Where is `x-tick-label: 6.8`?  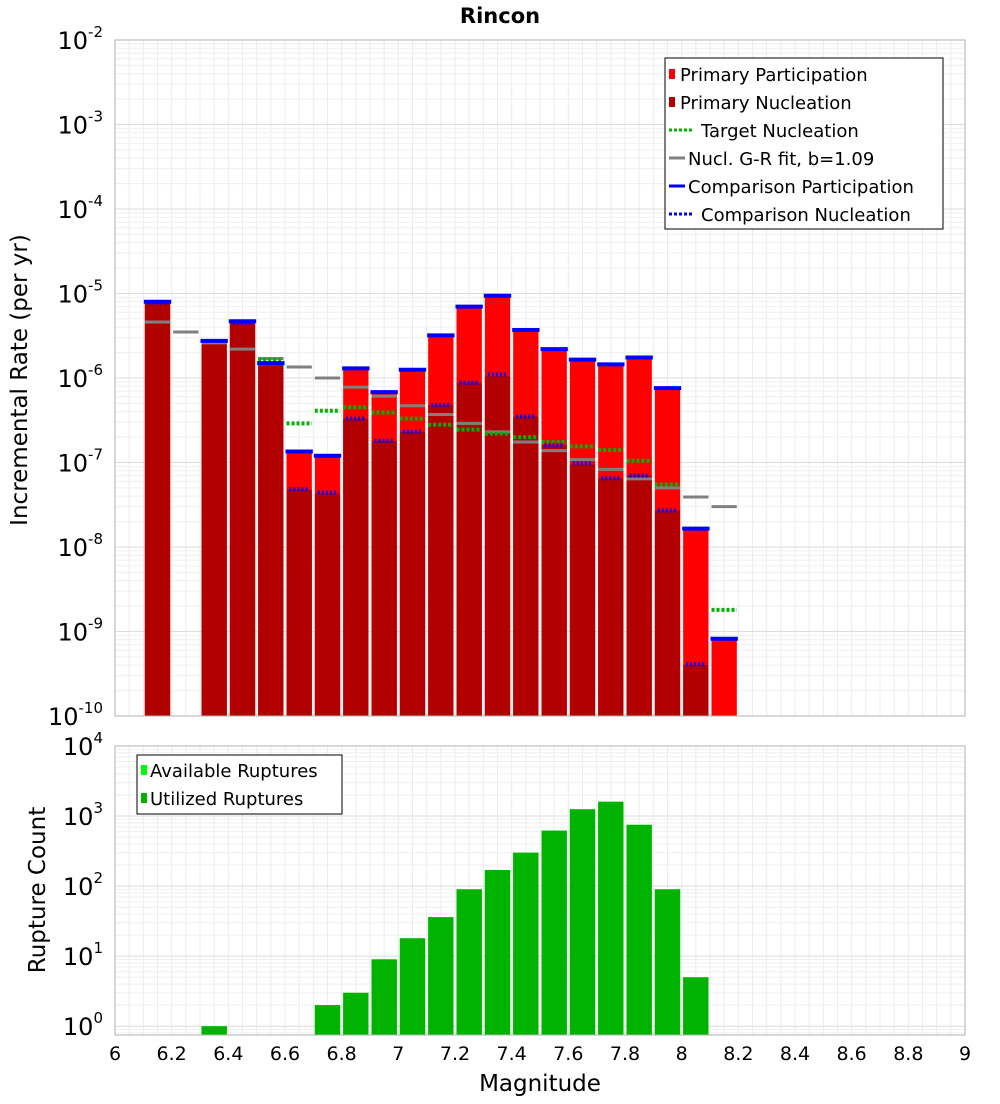 x-tick-label: 6.8 is located at coordinates (342, 1054).